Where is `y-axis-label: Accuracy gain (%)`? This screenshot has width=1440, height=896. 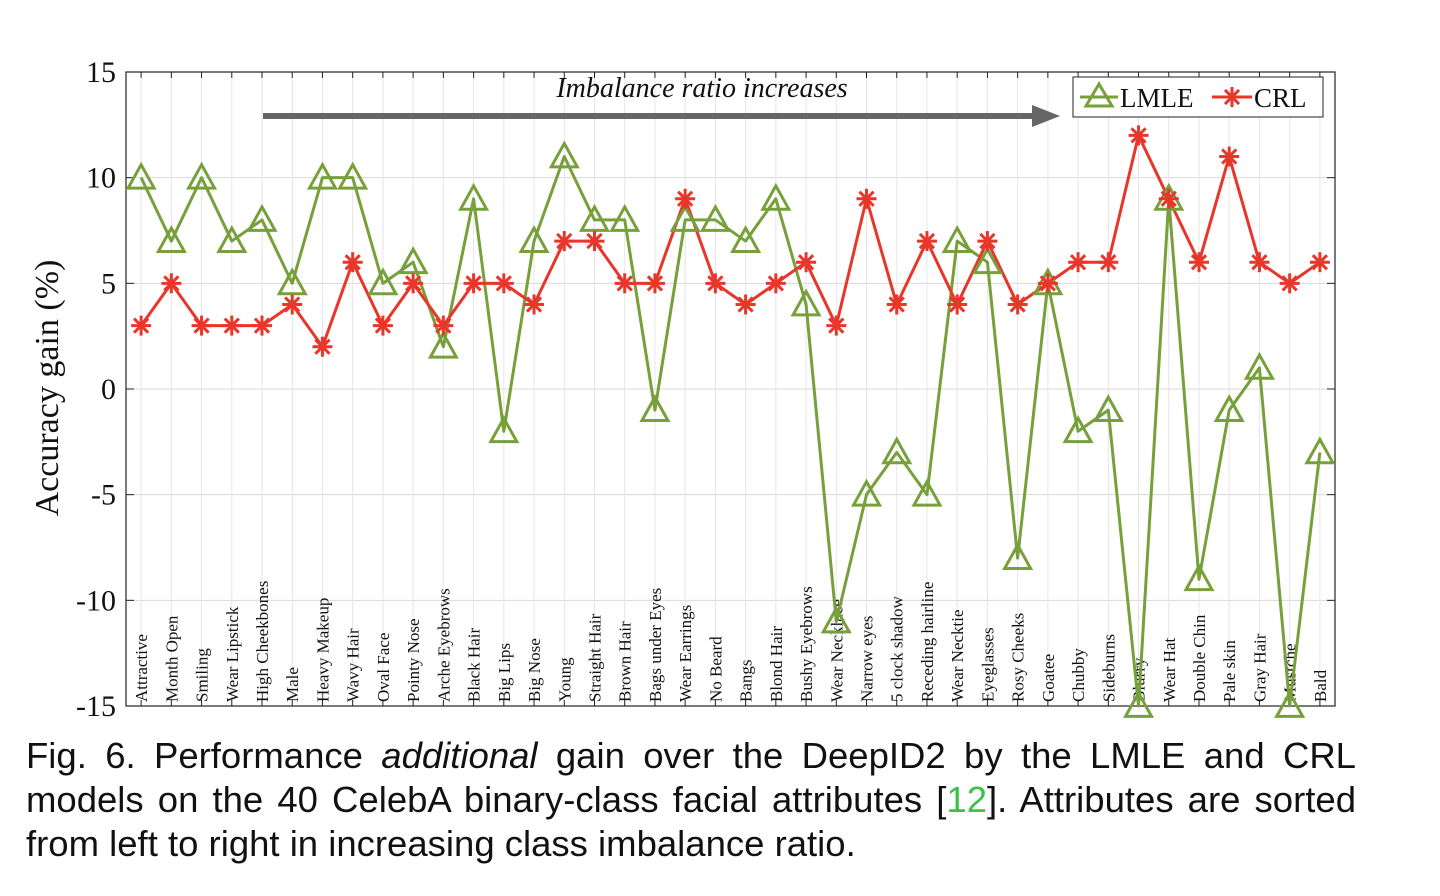
y-axis-label: Accuracy gain (%) is located at coordinates (47, 388).